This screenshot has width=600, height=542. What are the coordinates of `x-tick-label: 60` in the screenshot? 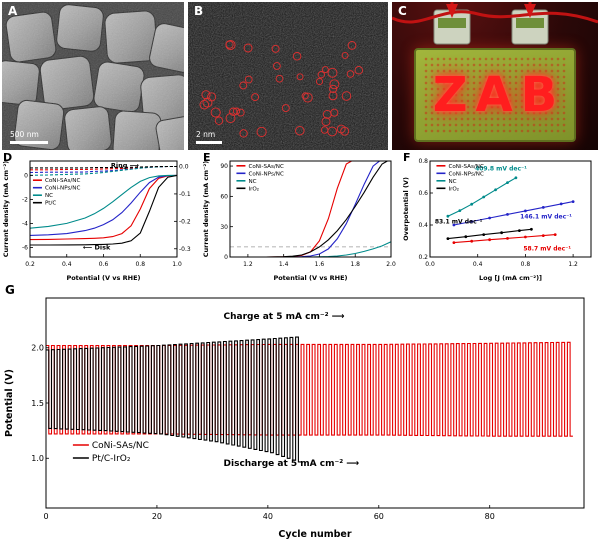 It's located at (379, 516).